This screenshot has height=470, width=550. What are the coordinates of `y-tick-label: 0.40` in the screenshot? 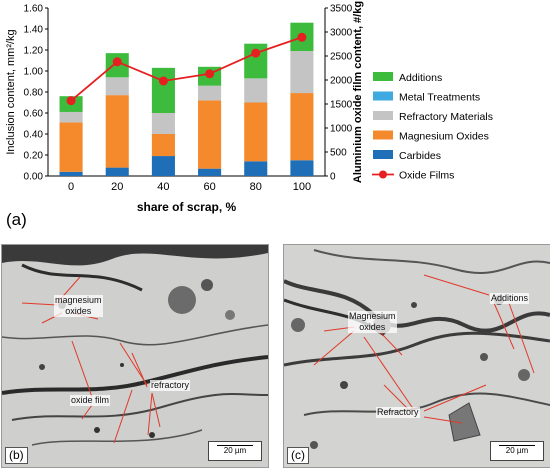 It's located at (34, 135).